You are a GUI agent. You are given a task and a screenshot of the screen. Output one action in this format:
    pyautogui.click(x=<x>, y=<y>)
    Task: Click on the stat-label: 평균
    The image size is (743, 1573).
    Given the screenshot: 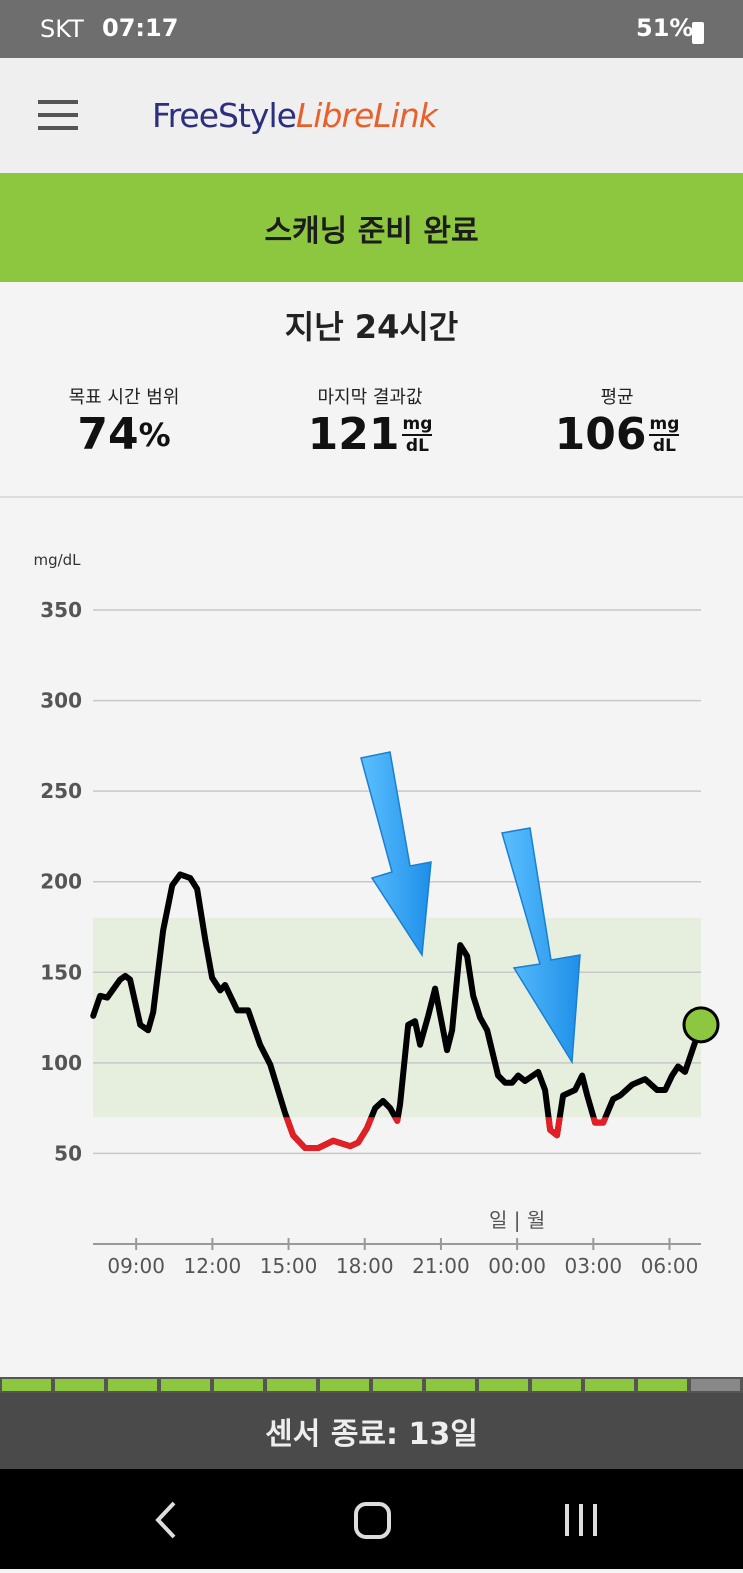 What is the action you would take?
    pyautogui.click(x=617, y=397)
    